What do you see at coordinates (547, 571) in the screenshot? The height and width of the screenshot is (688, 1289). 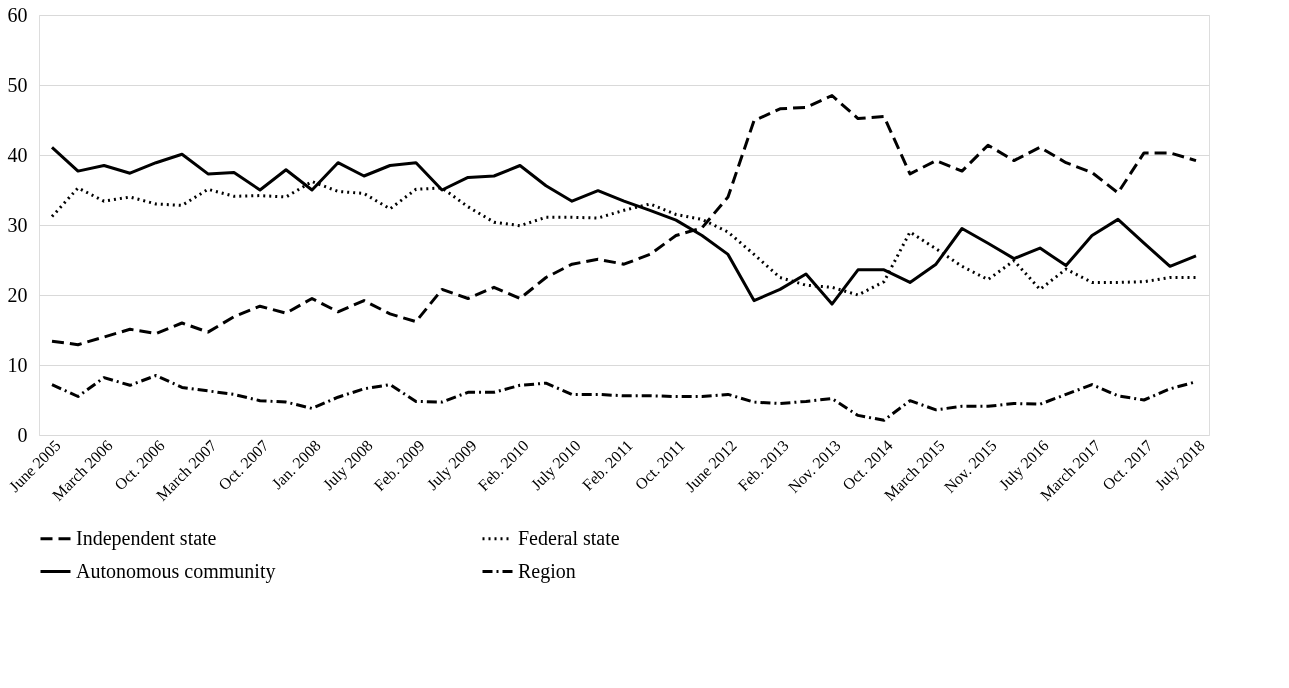 I see `legend-label: Region` at bounding box center [547, 571].